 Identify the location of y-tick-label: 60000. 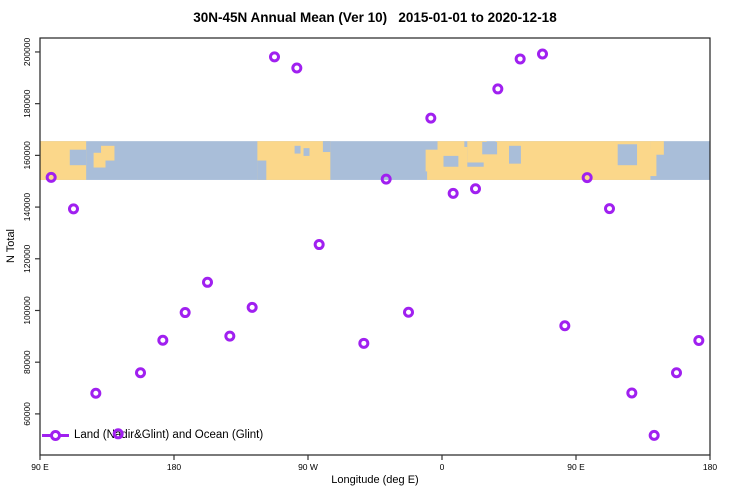
(27, 414).